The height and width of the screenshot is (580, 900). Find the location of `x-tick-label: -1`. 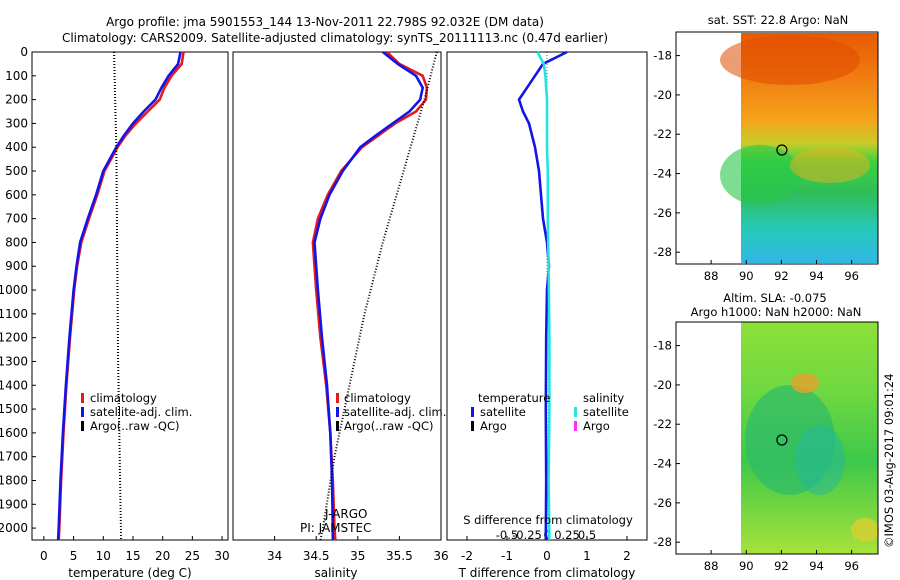

x-tick-label: -1 is located at coordinates (507, 556).